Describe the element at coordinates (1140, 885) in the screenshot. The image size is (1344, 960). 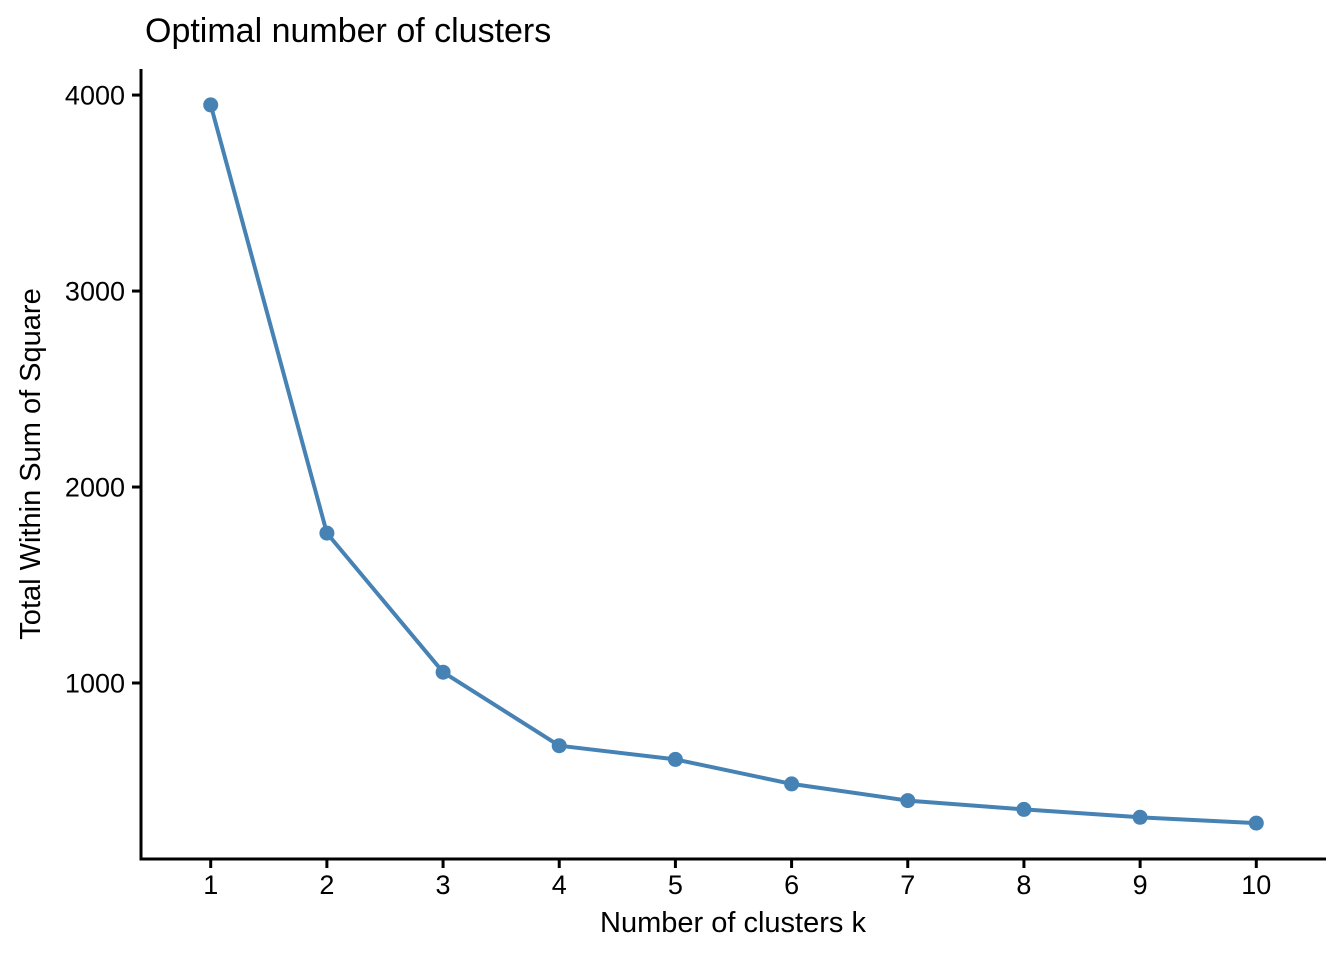
I see `x-tick-label: 9` at that location.